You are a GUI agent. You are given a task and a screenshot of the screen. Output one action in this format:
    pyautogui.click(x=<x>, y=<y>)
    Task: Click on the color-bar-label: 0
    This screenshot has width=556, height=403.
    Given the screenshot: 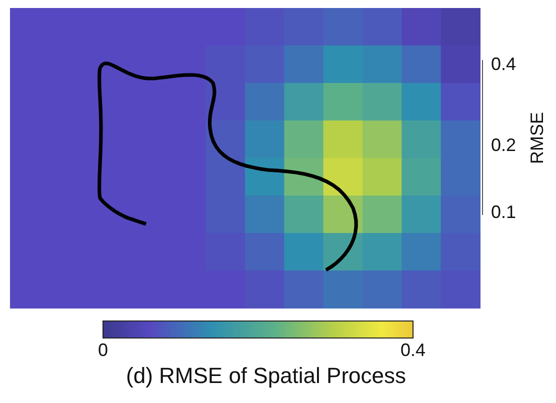 What is the action you would take?
    pyautogui.click(x=103, y=350)
    